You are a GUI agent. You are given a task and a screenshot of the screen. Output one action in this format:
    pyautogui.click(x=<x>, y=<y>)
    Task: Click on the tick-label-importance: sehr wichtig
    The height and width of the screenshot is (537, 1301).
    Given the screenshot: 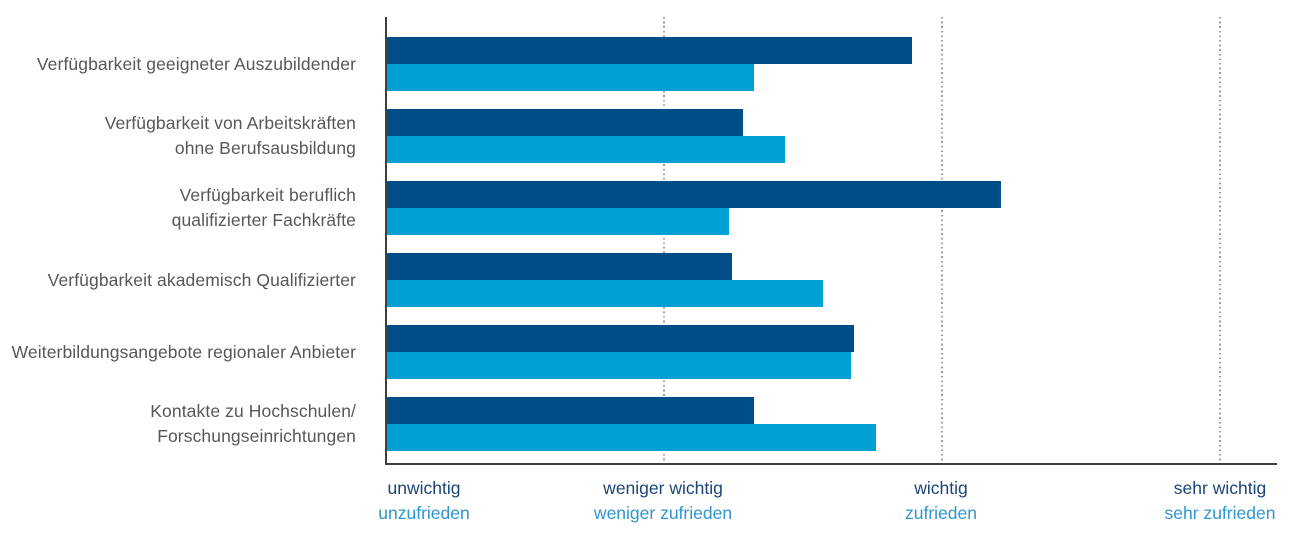 What is the action you would take?
    pyautogui.click(x=1220, y=488)
    